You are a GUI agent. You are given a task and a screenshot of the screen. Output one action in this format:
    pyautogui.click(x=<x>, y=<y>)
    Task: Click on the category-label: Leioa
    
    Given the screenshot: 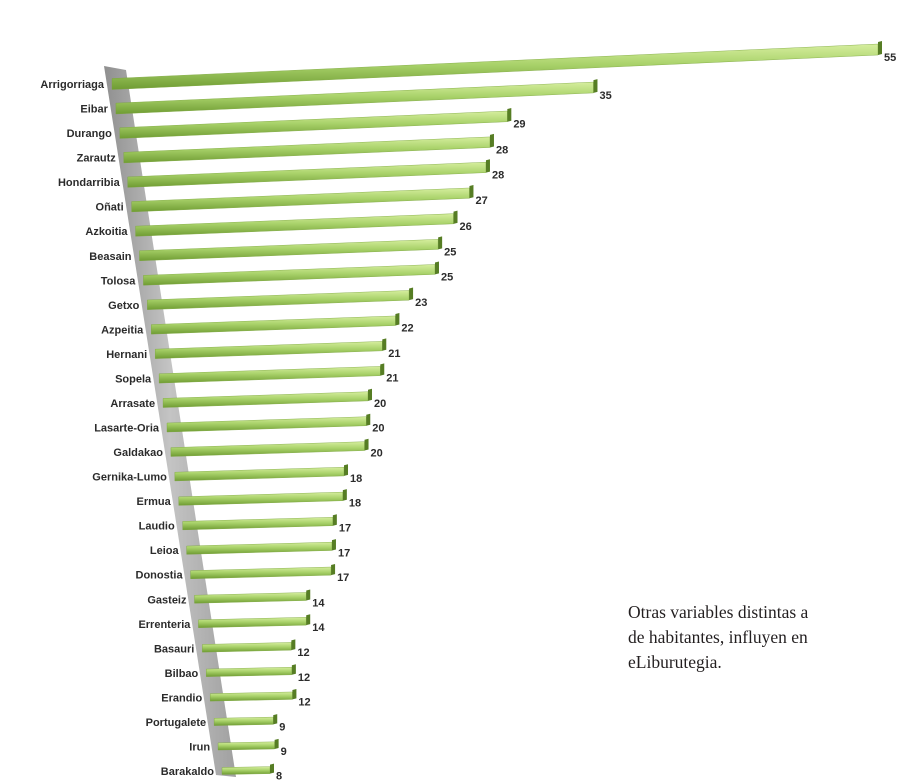 What is the action you would take?
    pyautogui.click(x=165, y=551)
    